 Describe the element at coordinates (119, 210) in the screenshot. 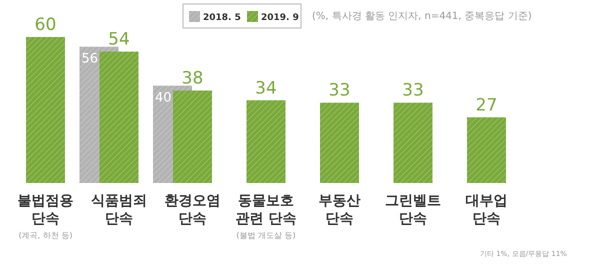

I see `x-tick-label: 식품범죄 단속` at that location.